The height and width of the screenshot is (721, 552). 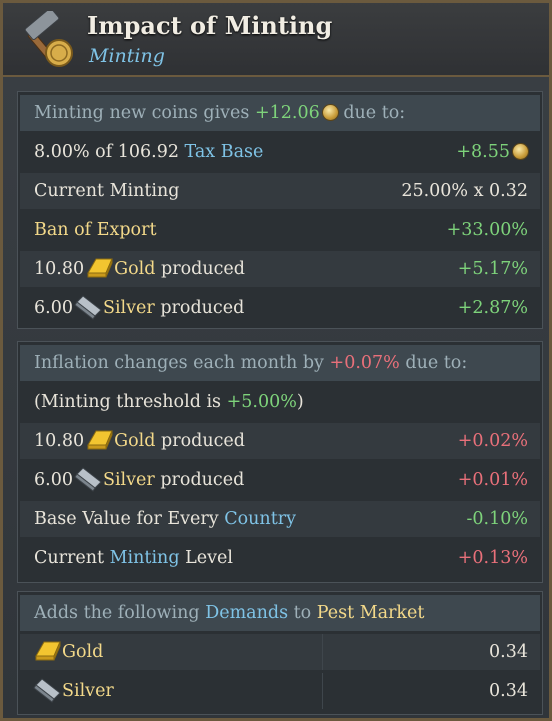 What do you see at coordinates (280, 558) in the screenshot?
I see `current-minting-level-row: Current Minting Level +0.13%` at bounding box center [280, 558].